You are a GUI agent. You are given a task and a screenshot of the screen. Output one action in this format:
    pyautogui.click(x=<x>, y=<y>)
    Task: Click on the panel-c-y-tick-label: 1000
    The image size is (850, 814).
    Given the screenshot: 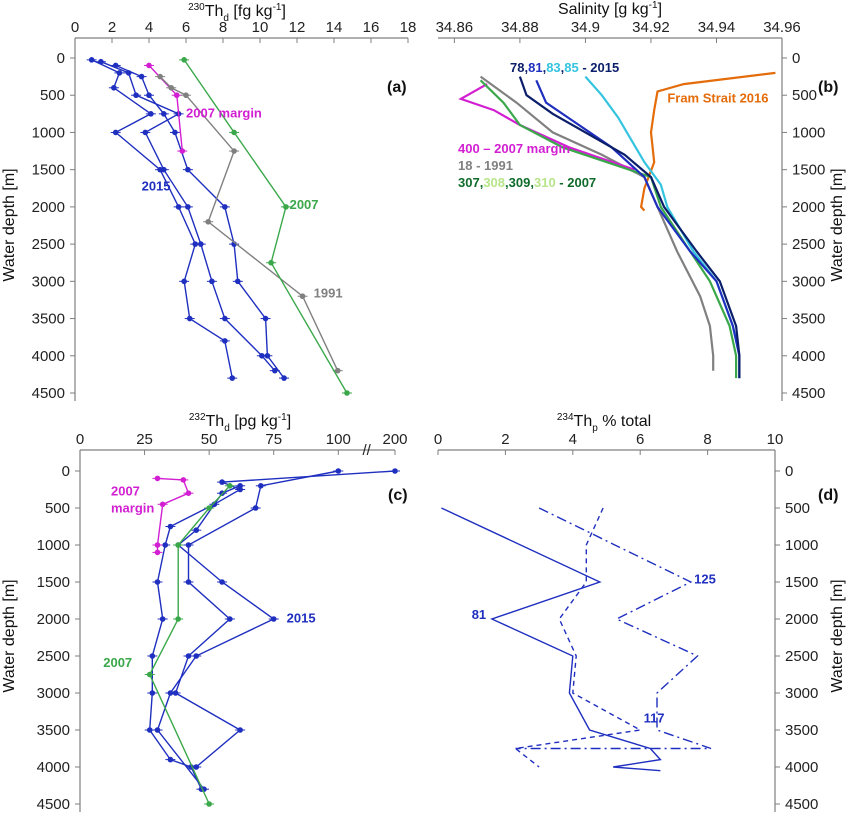 What is the action you would take?
    pyautogui.click(x=53, y=545)
    